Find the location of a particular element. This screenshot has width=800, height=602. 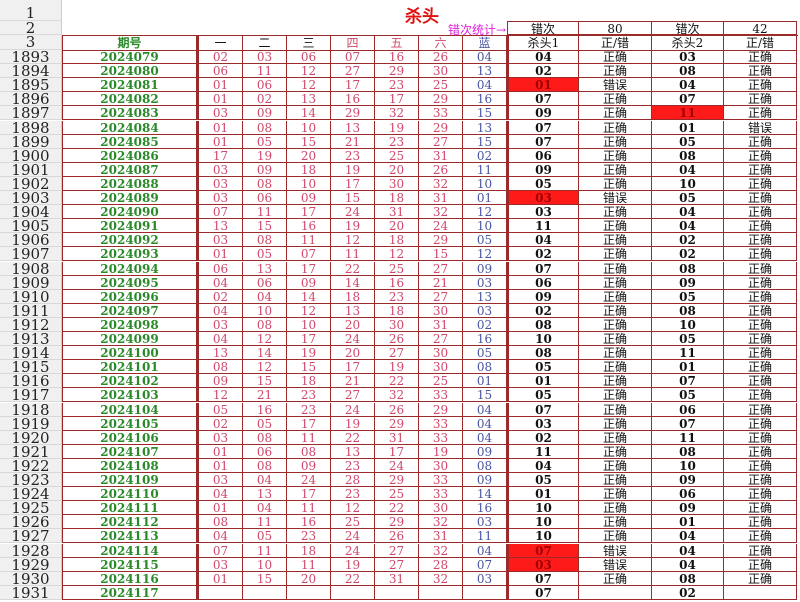

number-cell: 25 is located at coordinates (441, 381).